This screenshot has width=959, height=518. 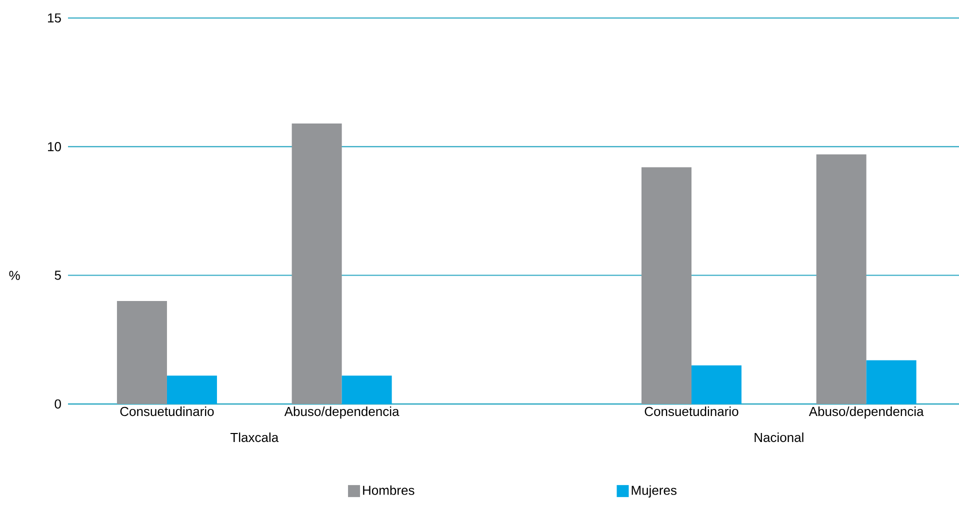 What do you see at coordinates (54, 18) in the screenshot?
I see `y-tick-label: 15` at bounding box center [54, 18].